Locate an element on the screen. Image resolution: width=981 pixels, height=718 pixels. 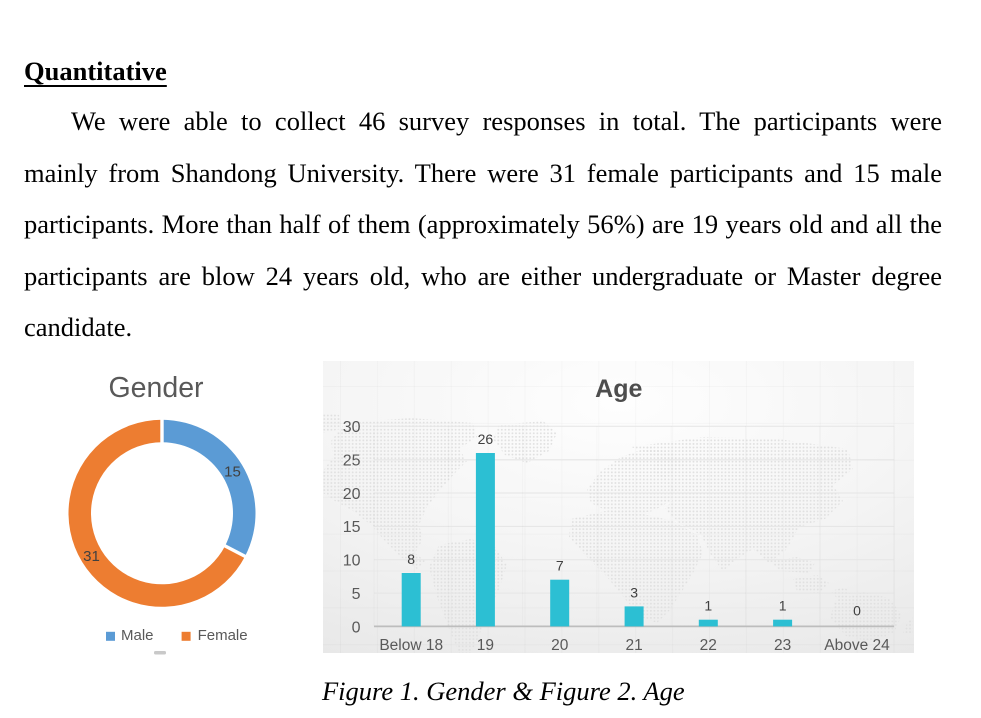
svg-text: 8 is located at coordinates (411, 559).